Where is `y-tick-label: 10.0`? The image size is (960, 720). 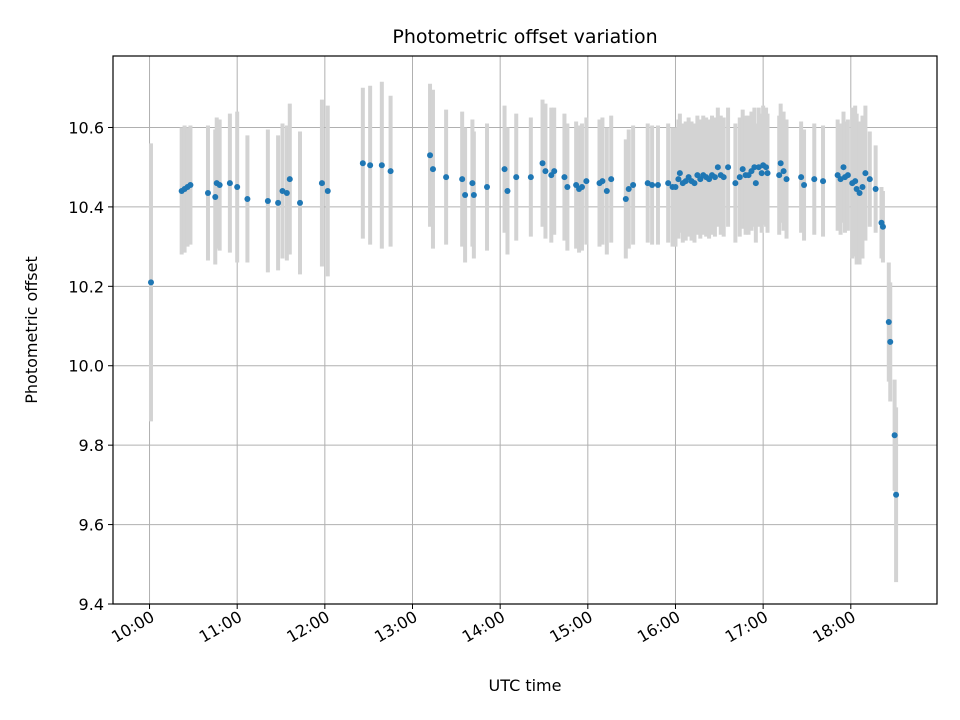 y-tick-label: 10.0 is located at coordinates (86, 366).